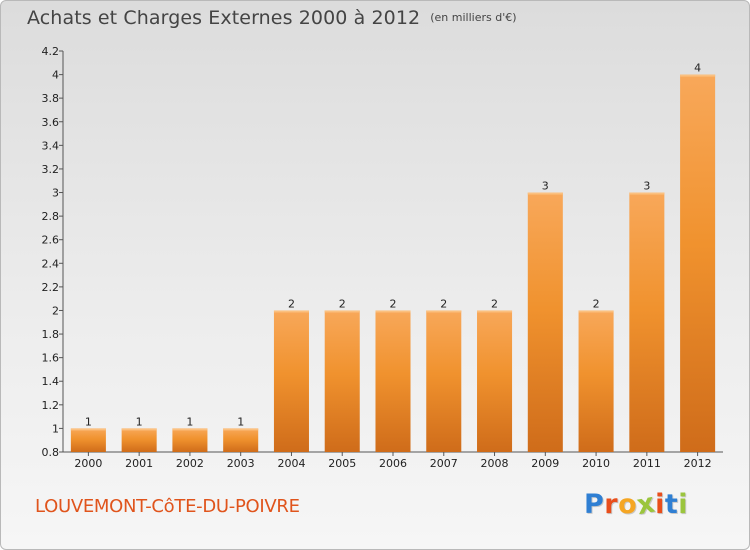  What do you see at coordinates (594, 504) in the screenshot?
I see `logo-letter: P` at bounding box center [594, 504].